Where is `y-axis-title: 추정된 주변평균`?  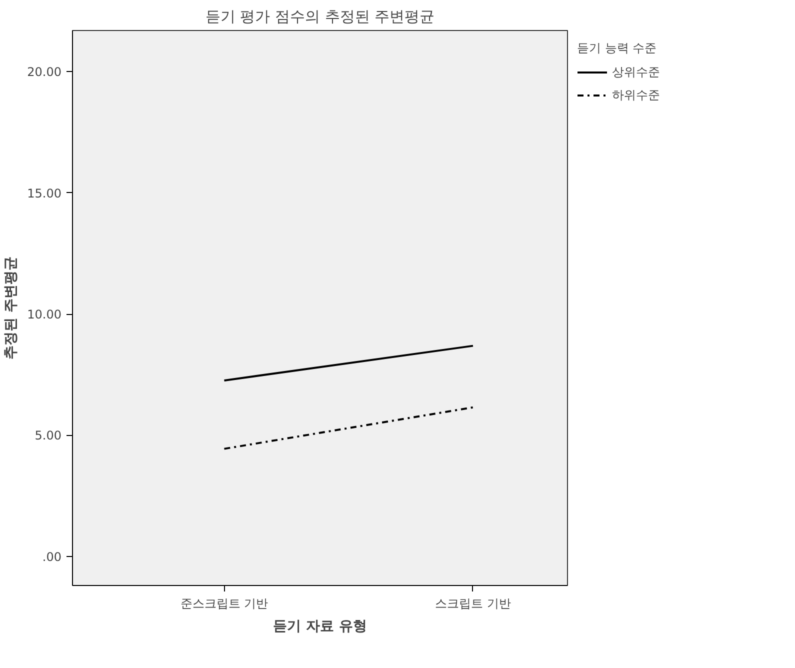
y-axis-title: 추정된 주변평균 is located at coordinates (11, 308).